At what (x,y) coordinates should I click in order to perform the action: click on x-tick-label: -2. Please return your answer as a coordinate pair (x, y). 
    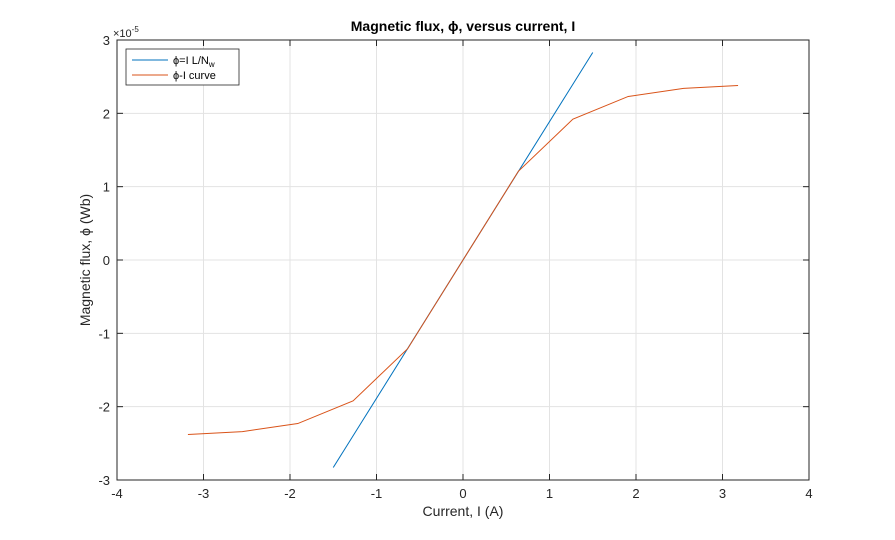
    Looking at the image, I should click on (290, 493).